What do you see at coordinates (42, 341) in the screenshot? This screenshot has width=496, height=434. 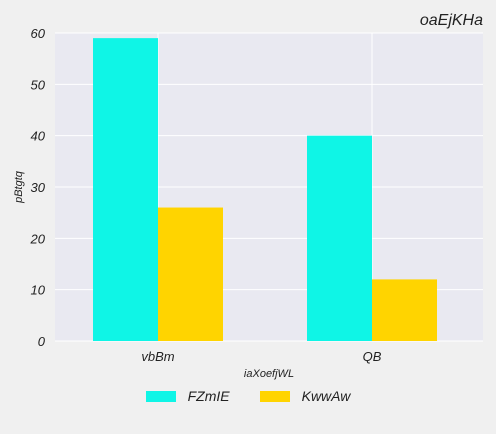 I see `y-tick-label: 0` at bounding box center [42, 341].